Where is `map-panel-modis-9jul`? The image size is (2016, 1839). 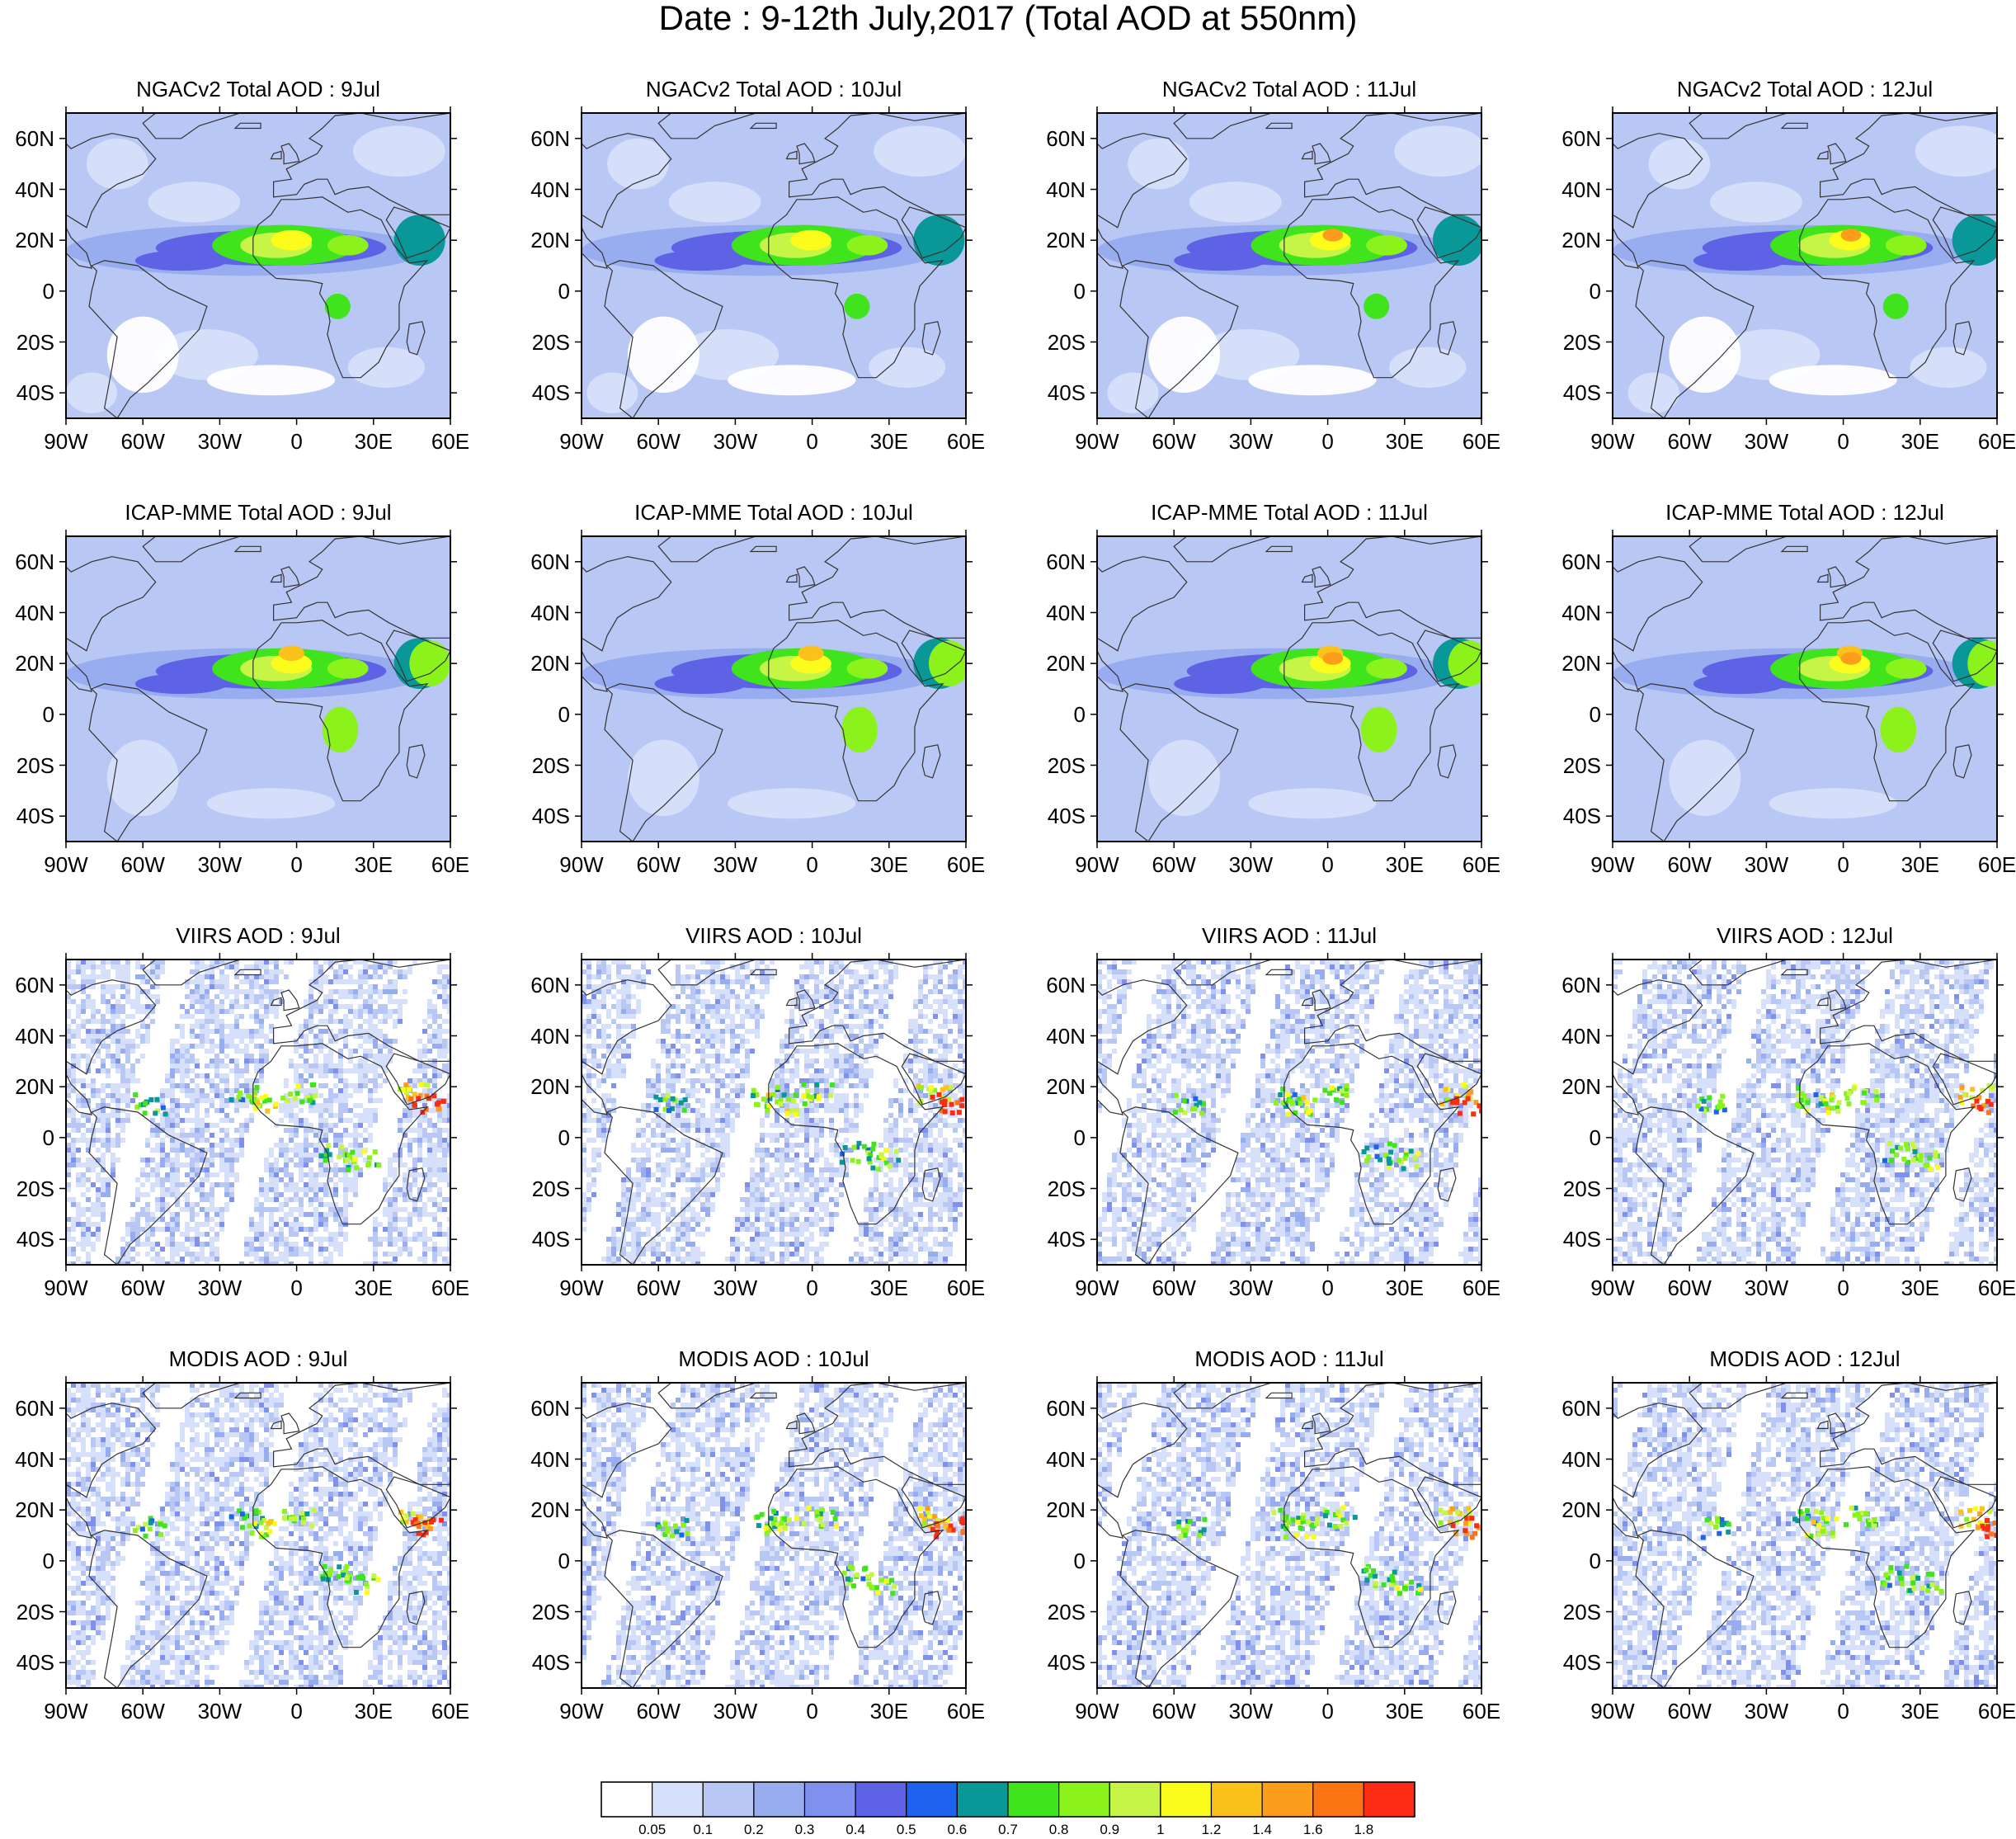
map-panel-modis-9jul is located at coordinates (258, 1535).